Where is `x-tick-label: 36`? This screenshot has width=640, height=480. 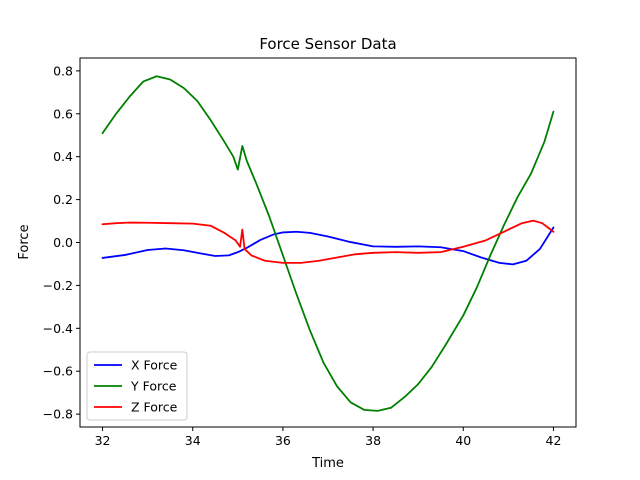
x-tick-label: 36 is located at coordinates (283, 440).